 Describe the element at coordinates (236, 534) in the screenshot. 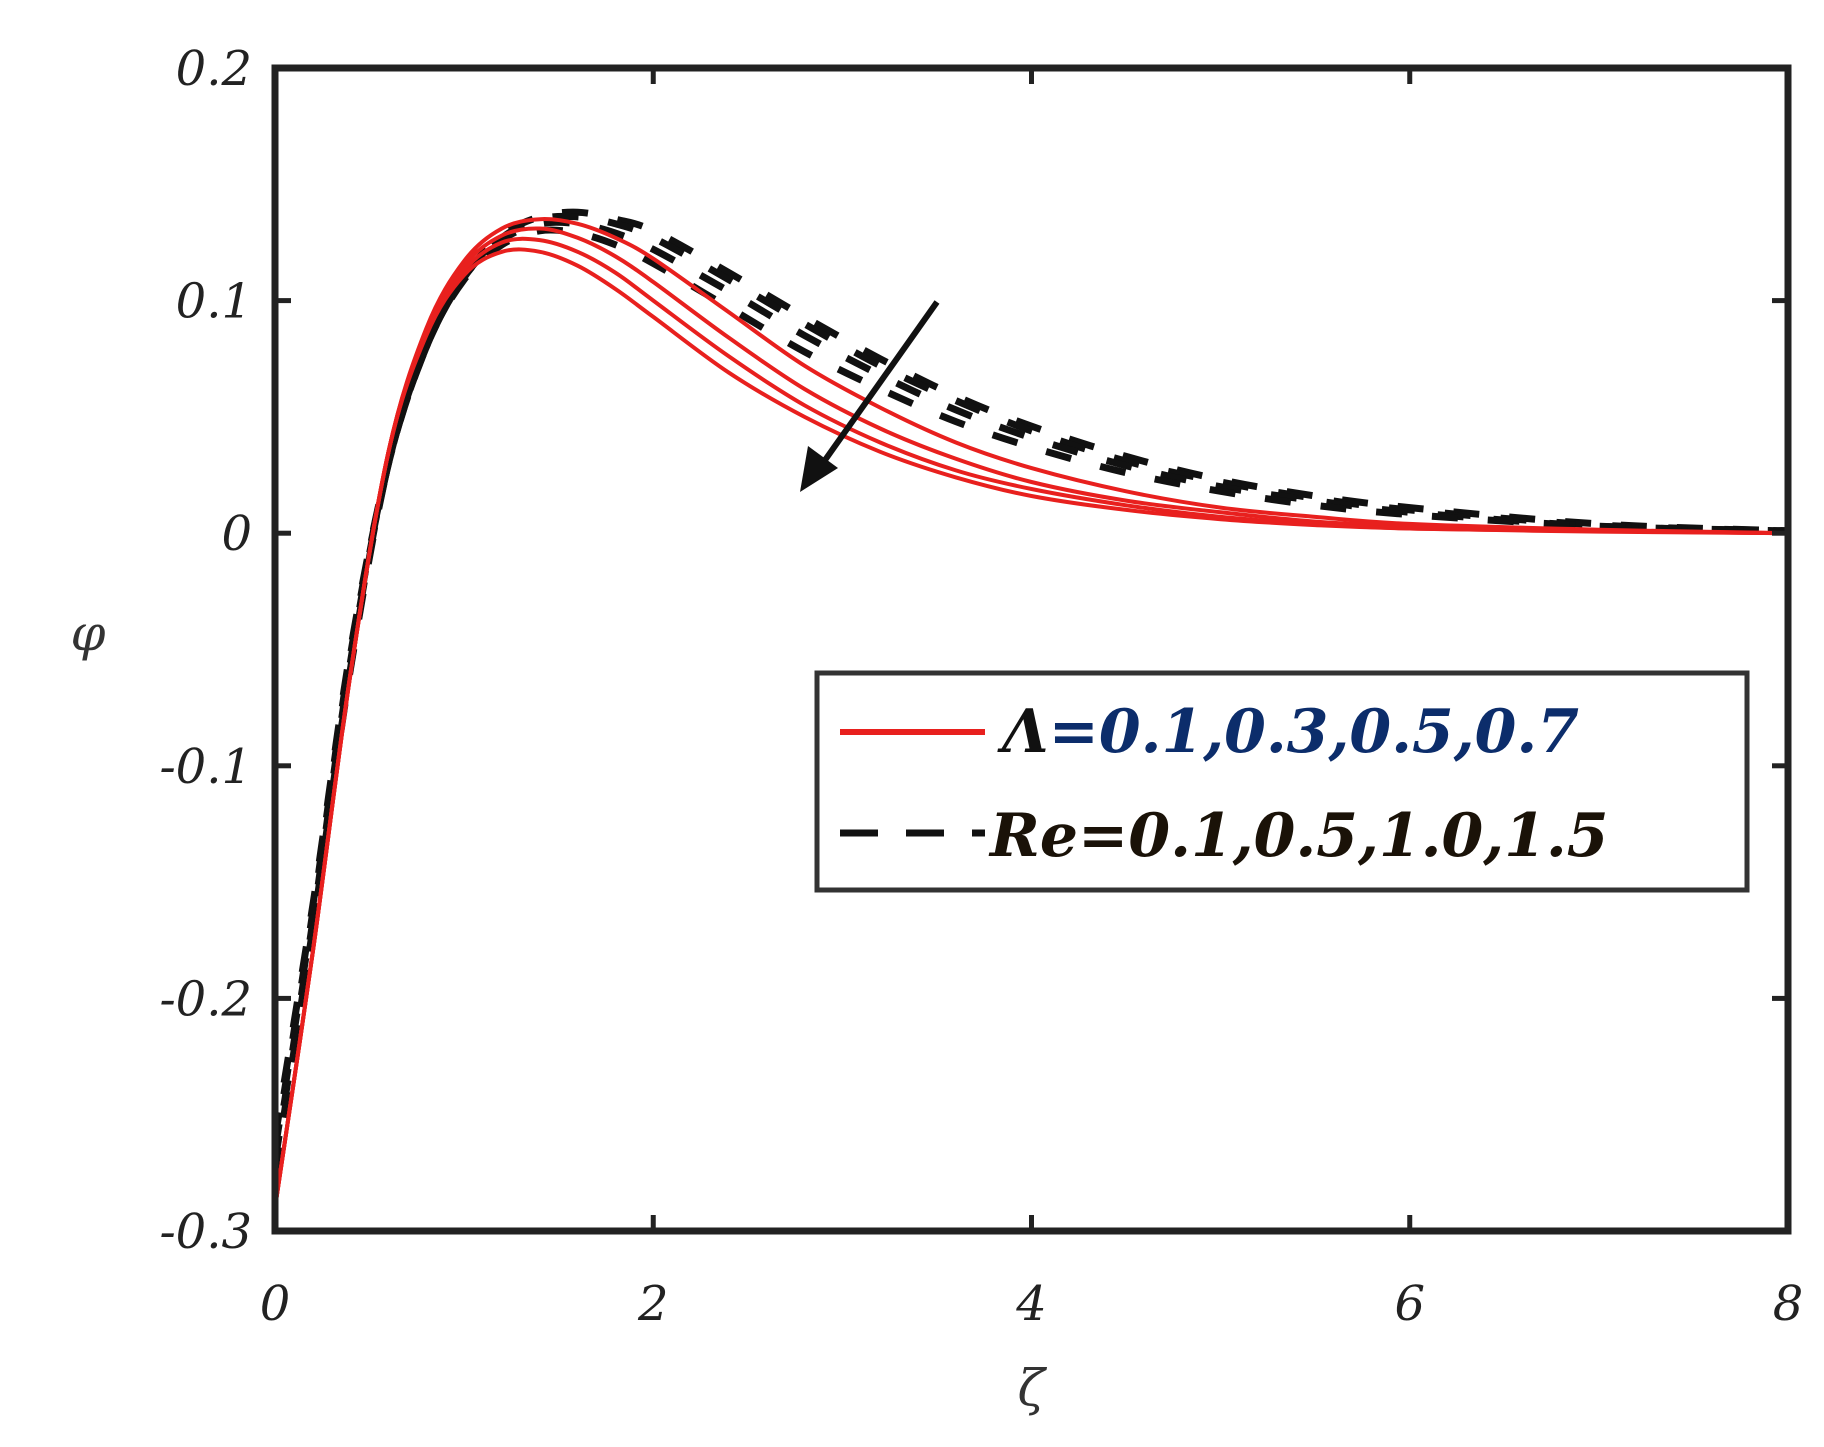

I see `y-tick-label-3: 0` at that location.